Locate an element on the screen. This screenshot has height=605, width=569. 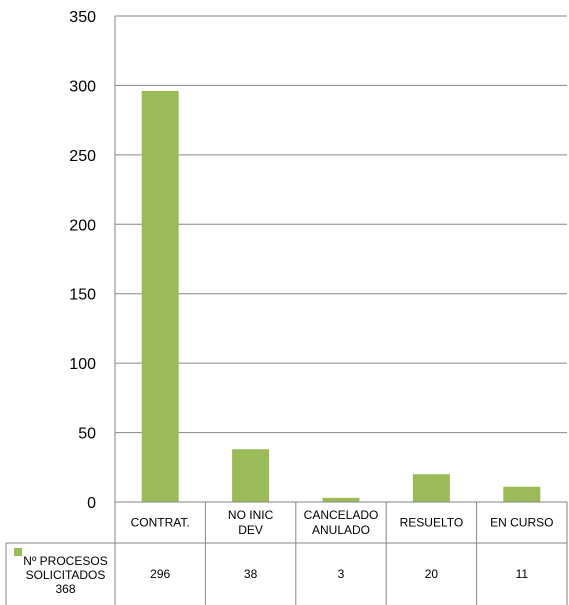
y-tick-label: 0 is located at coordinates (91, 503).